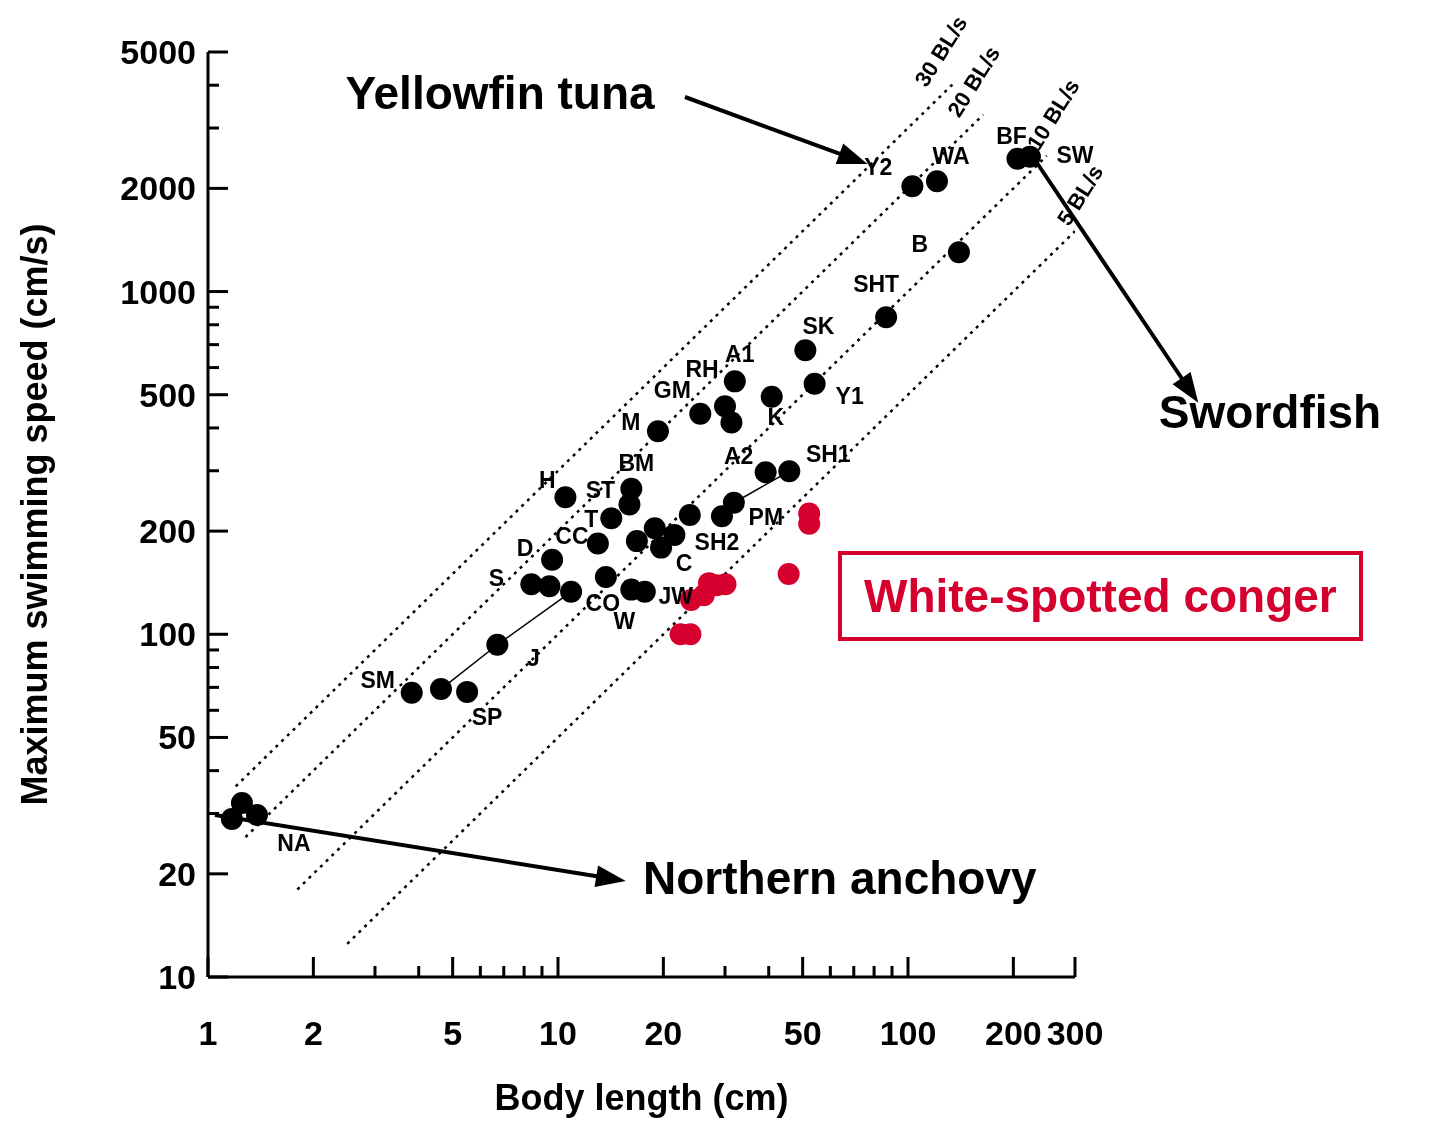  Describe the element at coordinates (920, 244) in the screenshot. I see `annotation: B` at that location.